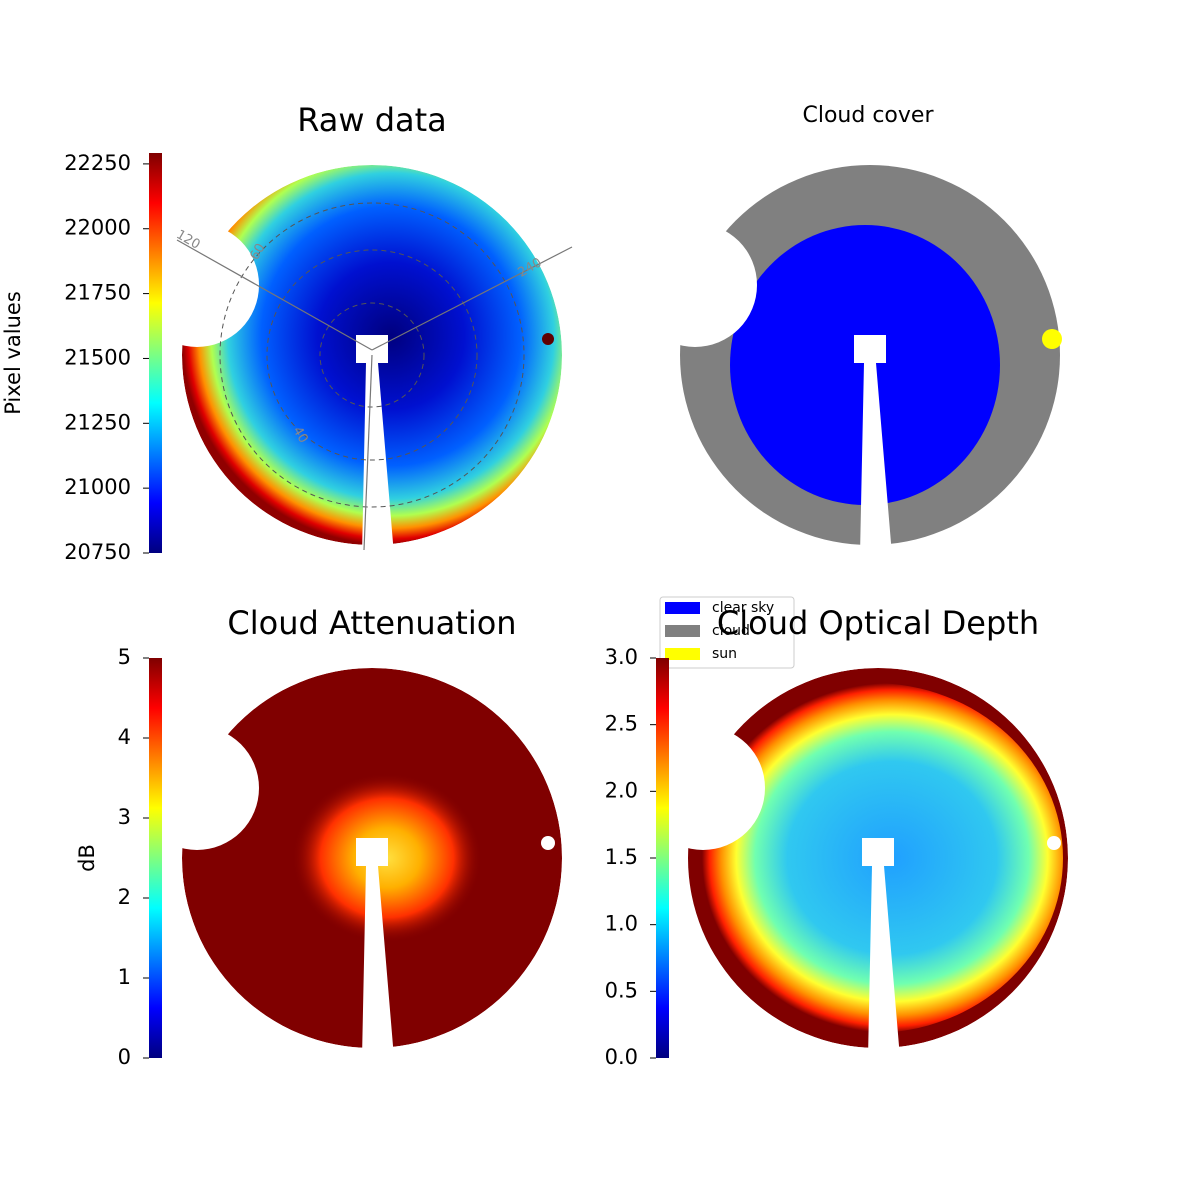 The height and width of the screenshot is (1200, 1200). Describe the element at coordinates (97, 487) in the screenshot. I see `colorbar-tick-label: 21000` at that location.